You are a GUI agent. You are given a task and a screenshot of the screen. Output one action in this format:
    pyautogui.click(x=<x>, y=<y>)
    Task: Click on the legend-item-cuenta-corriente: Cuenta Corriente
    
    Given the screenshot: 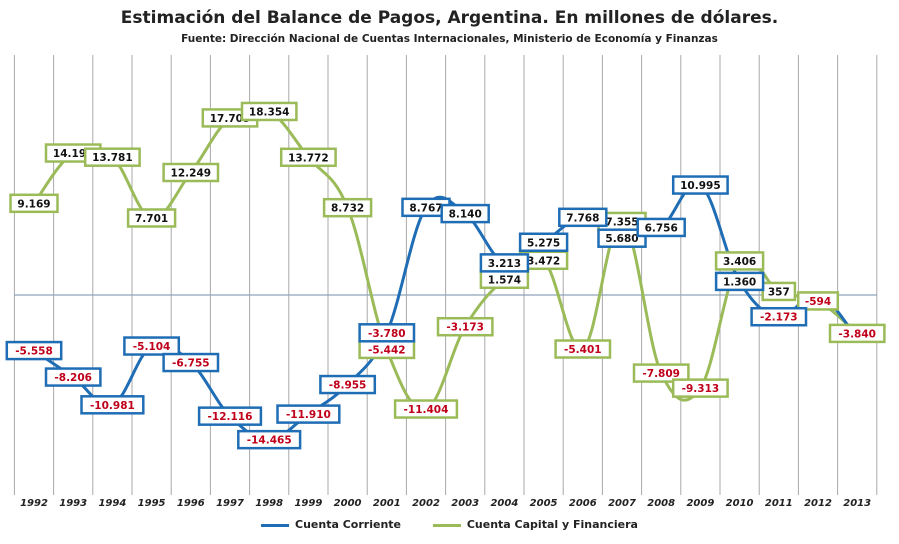 What is the action you would take?
    pyautogui.click(x=331, y=524)
    